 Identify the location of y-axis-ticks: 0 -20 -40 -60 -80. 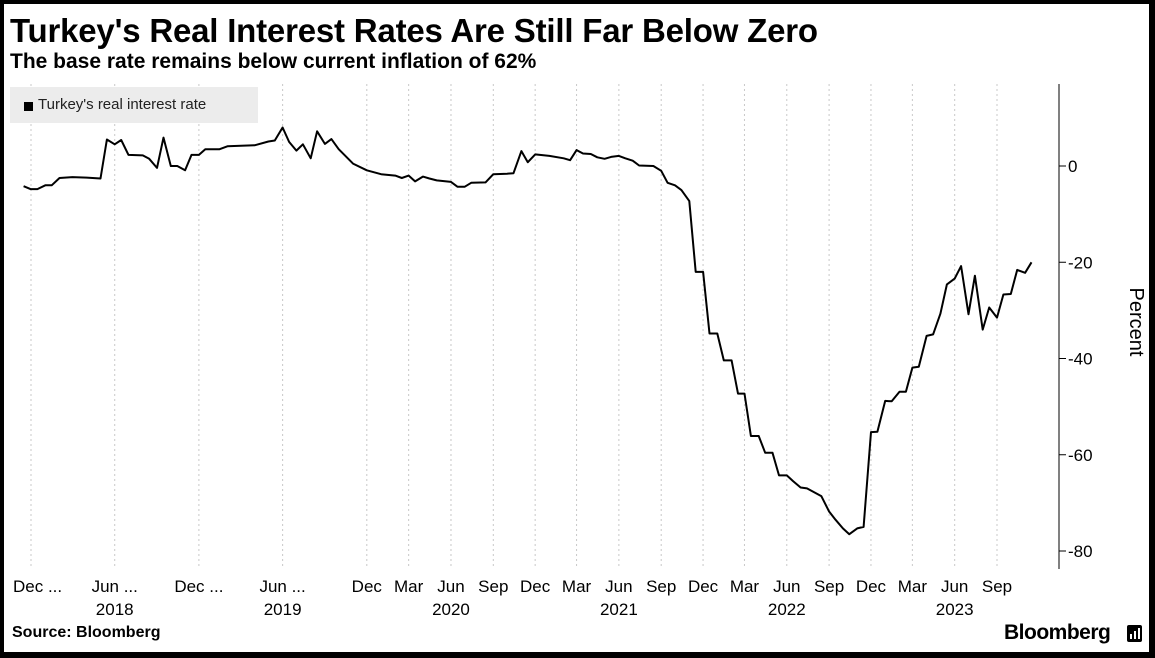
(1076, 359).